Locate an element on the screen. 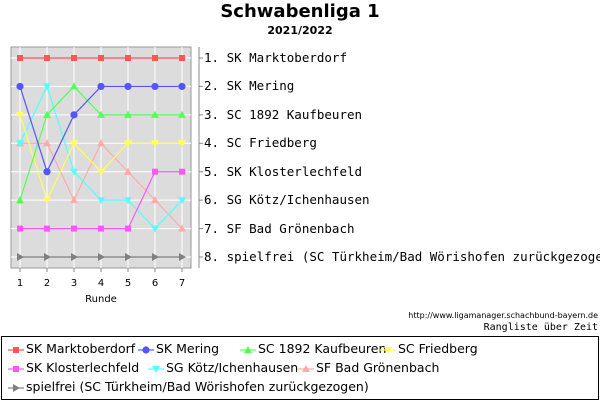  legend-label: SC 1892 Kaufbeuren is located at coordinates (322, 348).